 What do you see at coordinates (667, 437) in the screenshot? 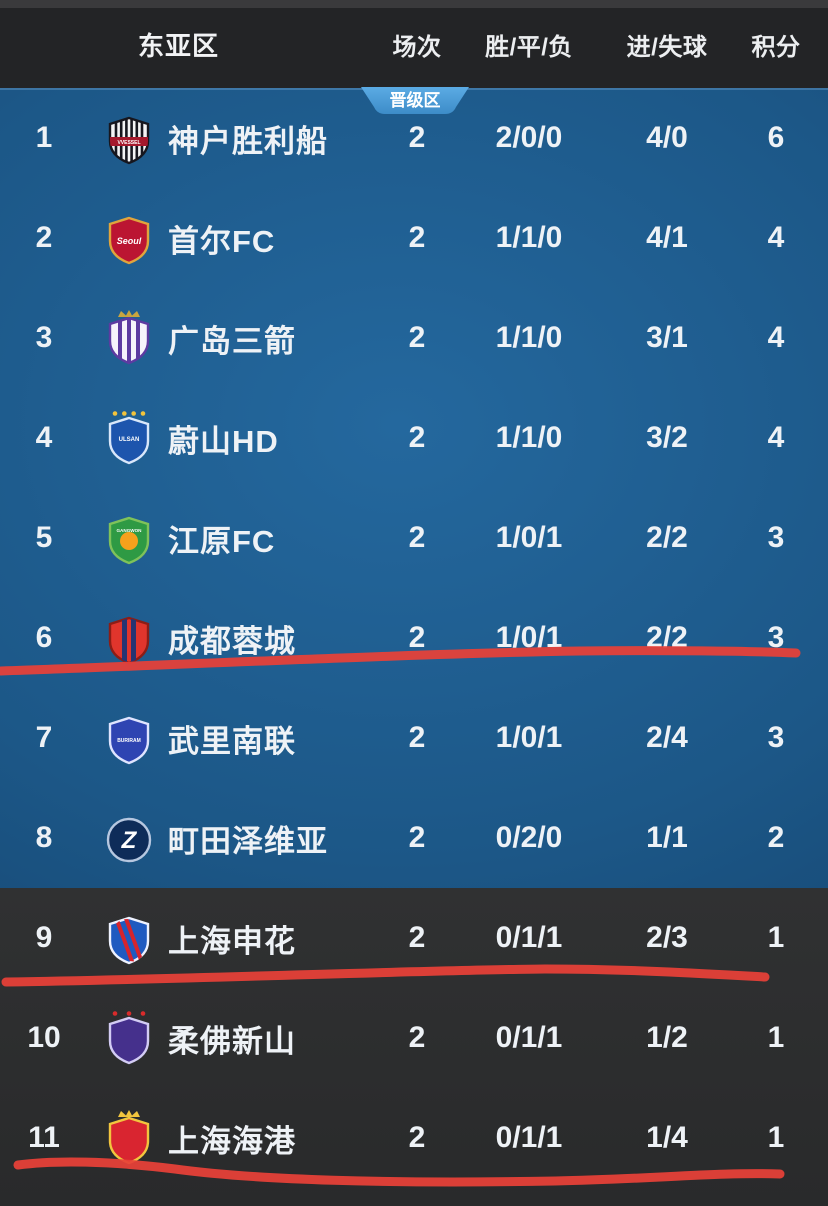
I see `goals-for-against: 3/2` at bounding box center [667, 437].